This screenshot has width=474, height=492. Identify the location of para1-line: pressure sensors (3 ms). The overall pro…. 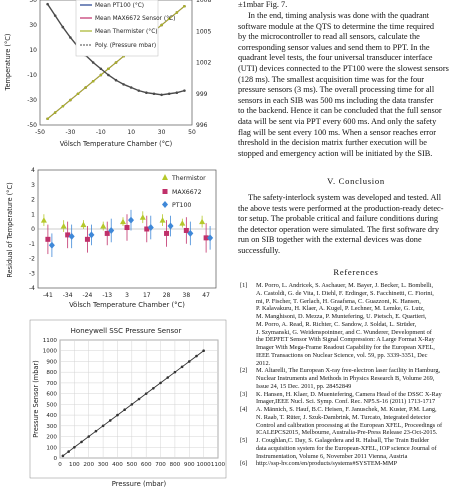
(336, 90).